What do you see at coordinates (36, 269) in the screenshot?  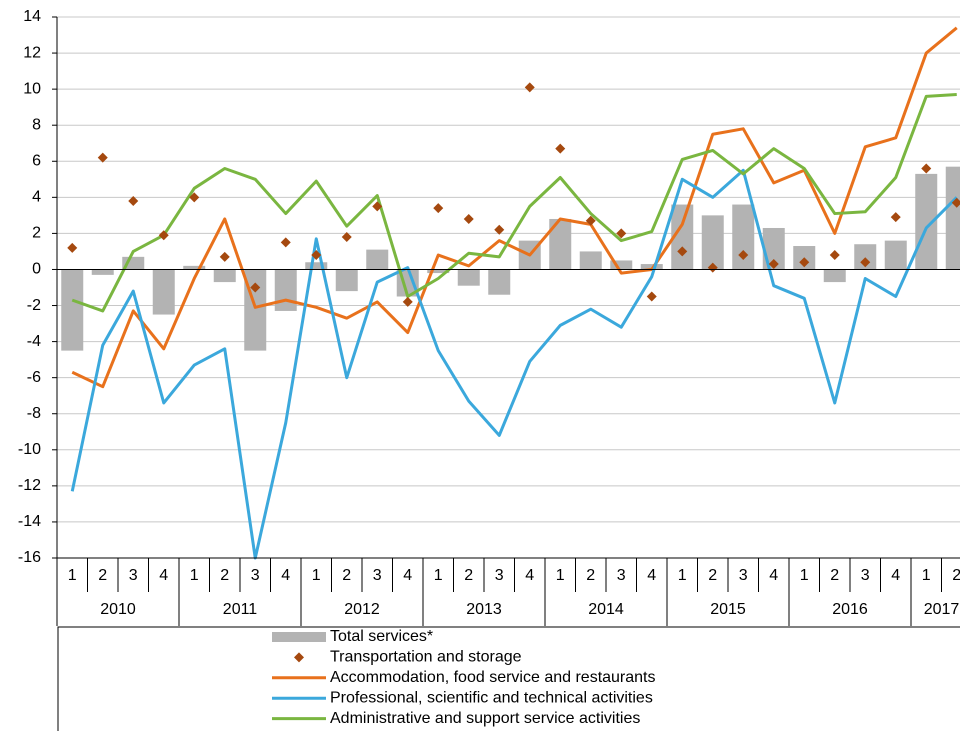 I see `y-tick-label: 0` at bounding box center [36, 269].